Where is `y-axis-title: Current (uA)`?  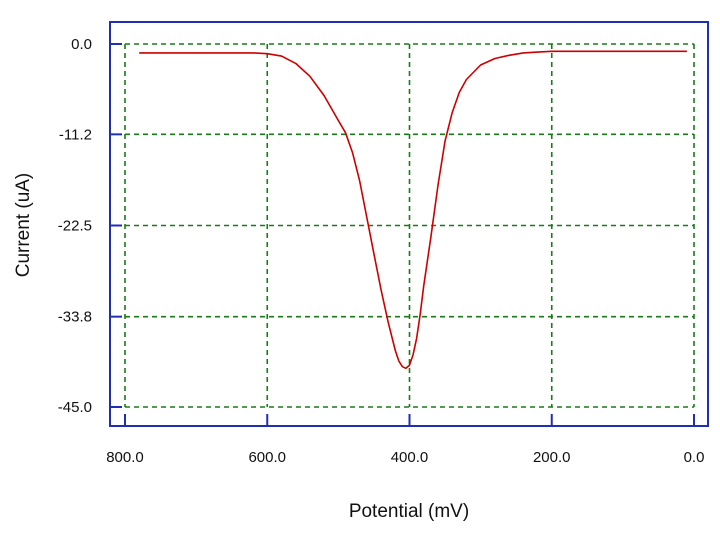
y-axis-title: Current (uA) is located at coordinates (23, 225).